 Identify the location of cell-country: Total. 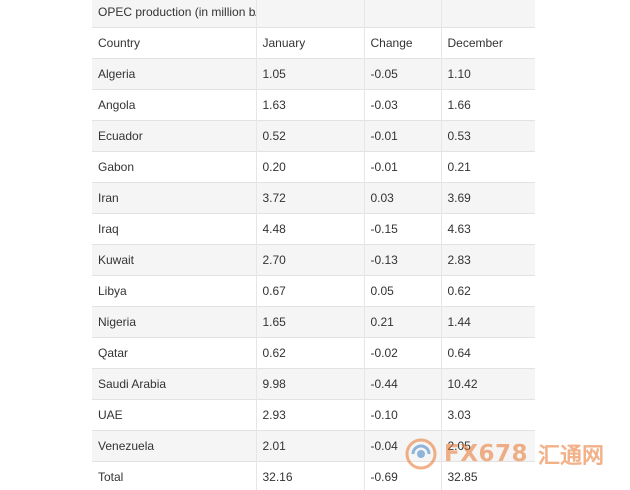
(174, 475).